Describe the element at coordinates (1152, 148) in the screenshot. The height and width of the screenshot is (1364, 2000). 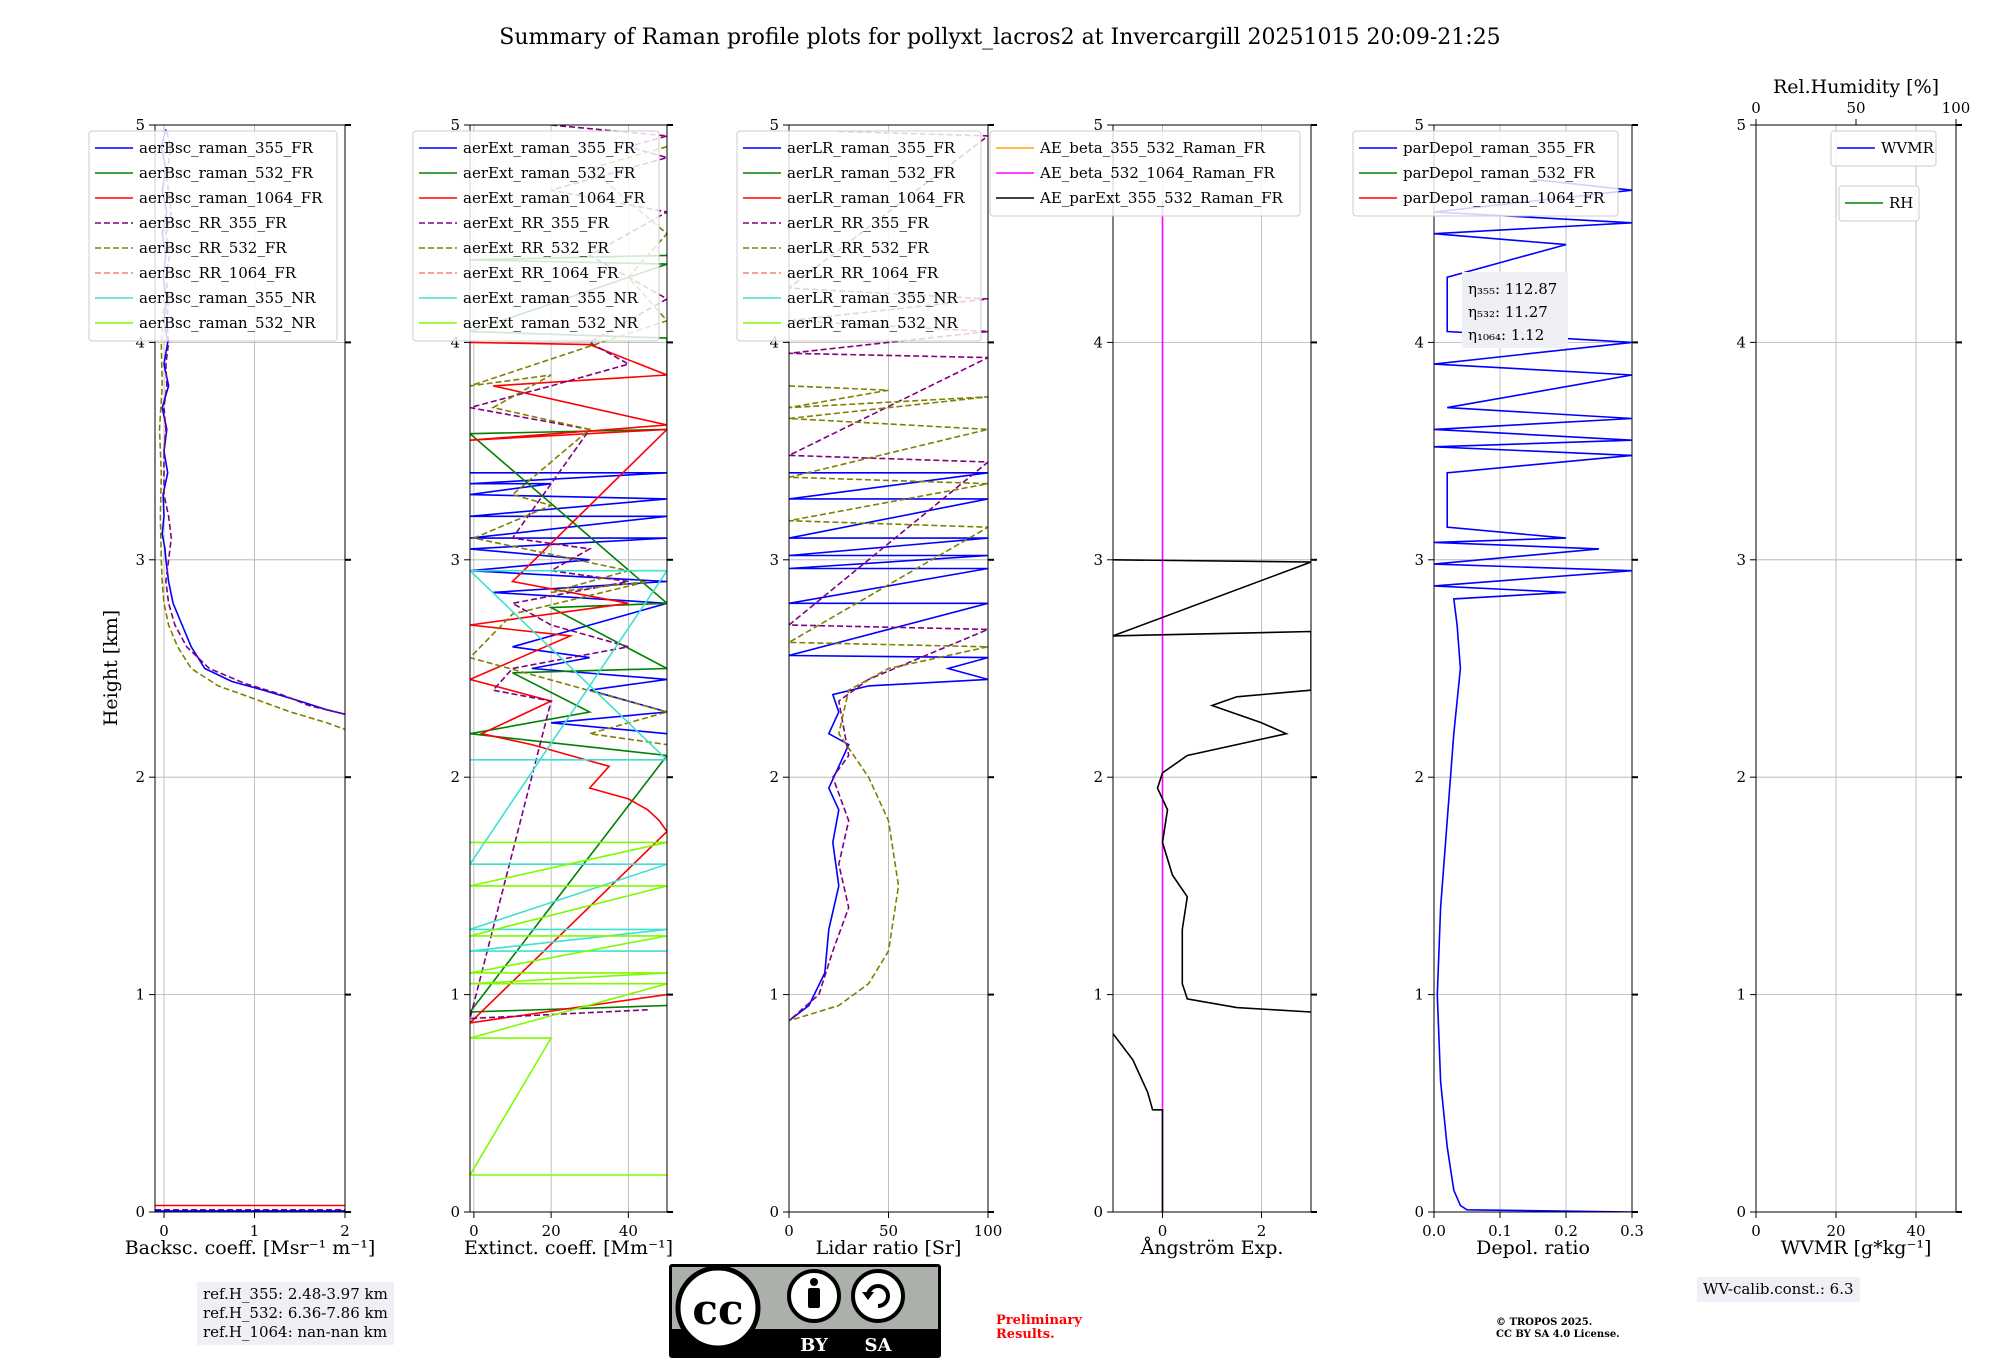
I see `legend-label-AE_beta_355_532_Raman_FR: AE_beta_355_532_Raman_FR` at that location.